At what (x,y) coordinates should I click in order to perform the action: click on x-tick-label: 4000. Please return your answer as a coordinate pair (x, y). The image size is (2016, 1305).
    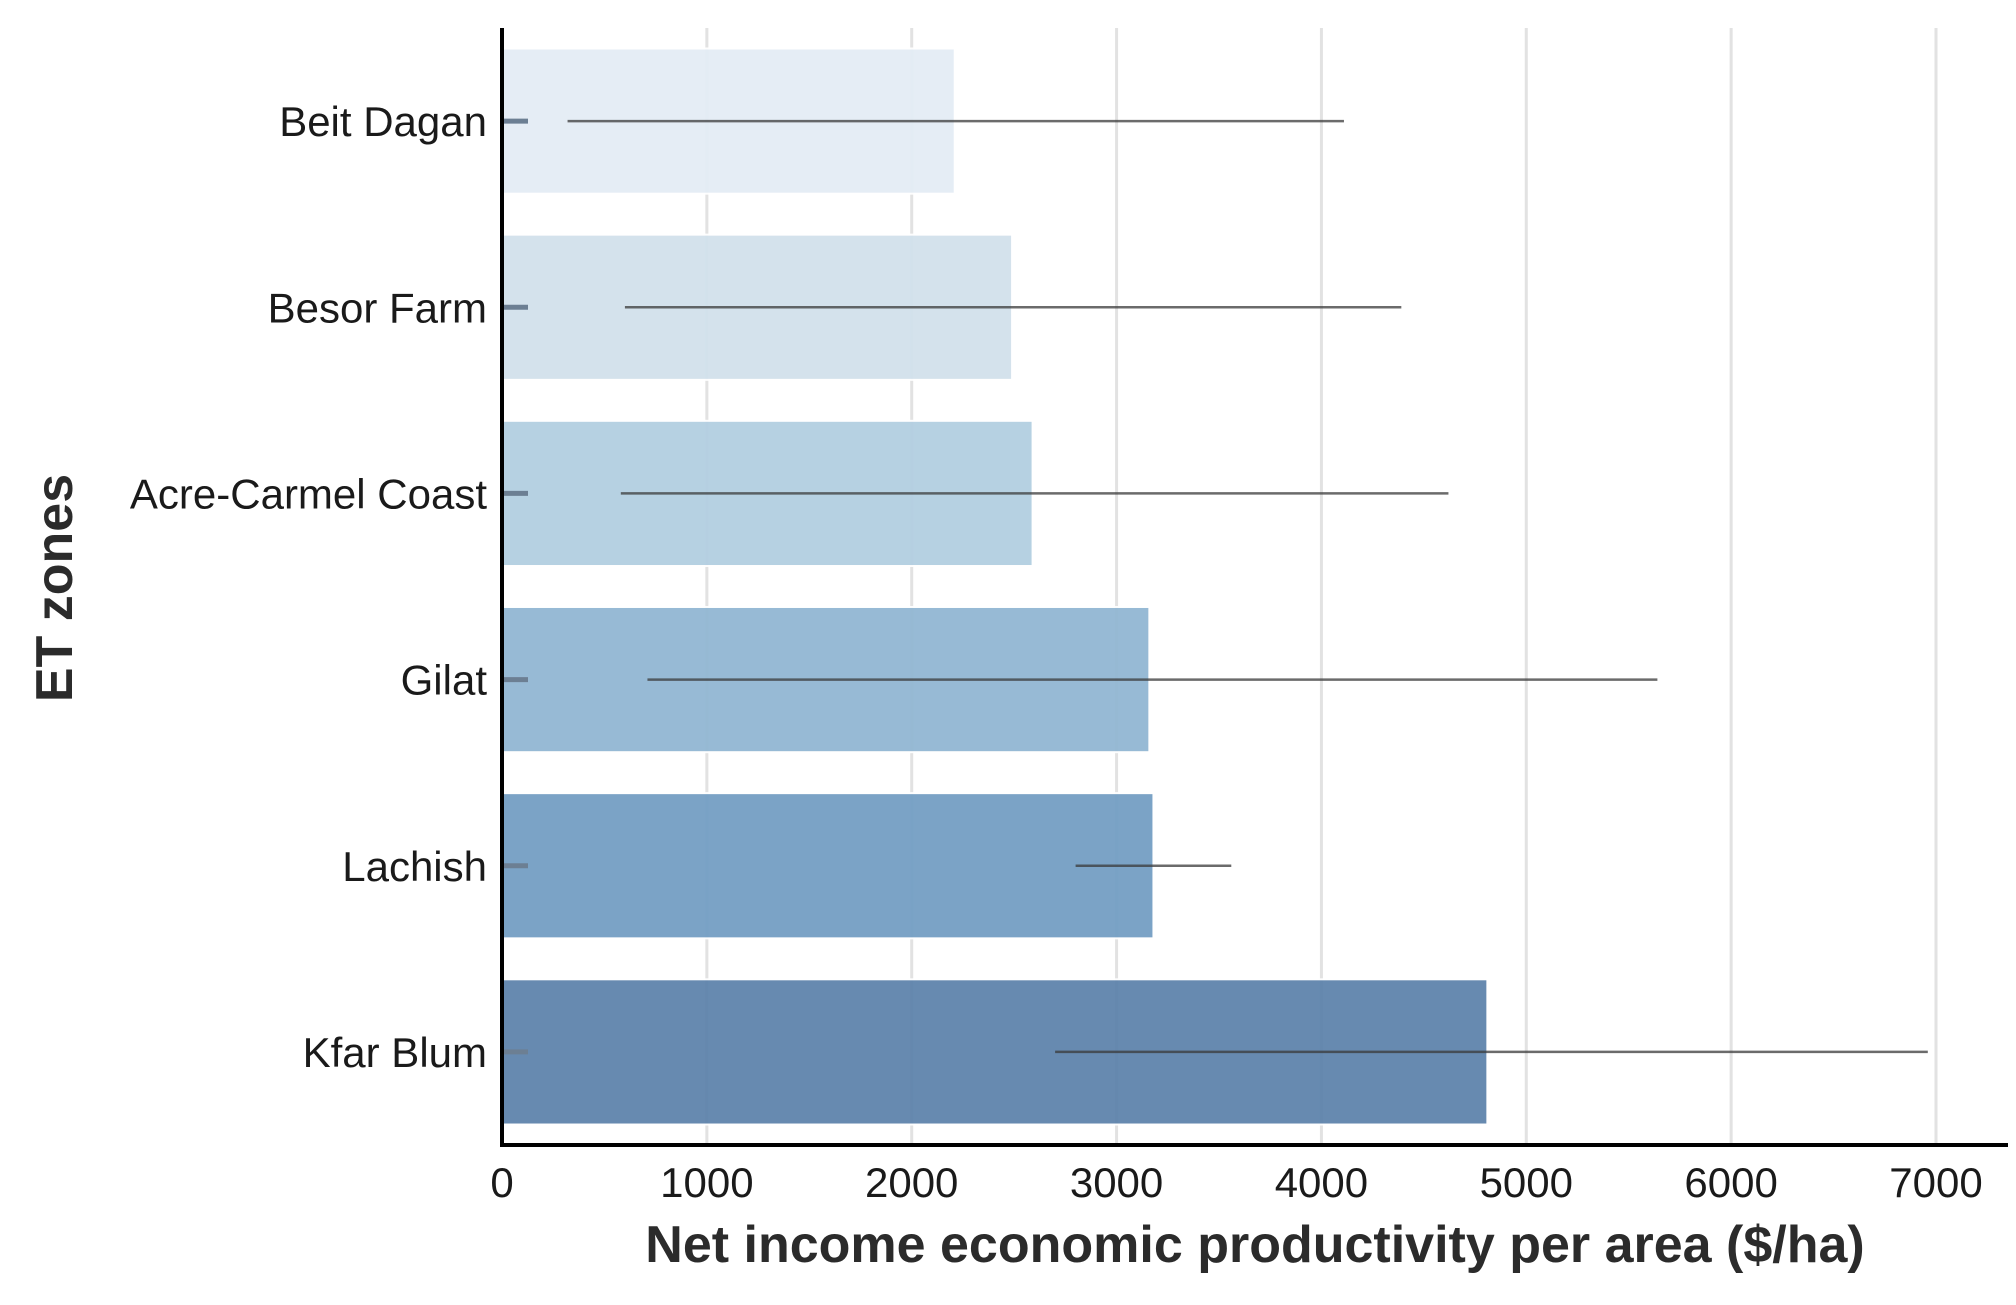
    Looking at the image, I should click on (1321, 1182).